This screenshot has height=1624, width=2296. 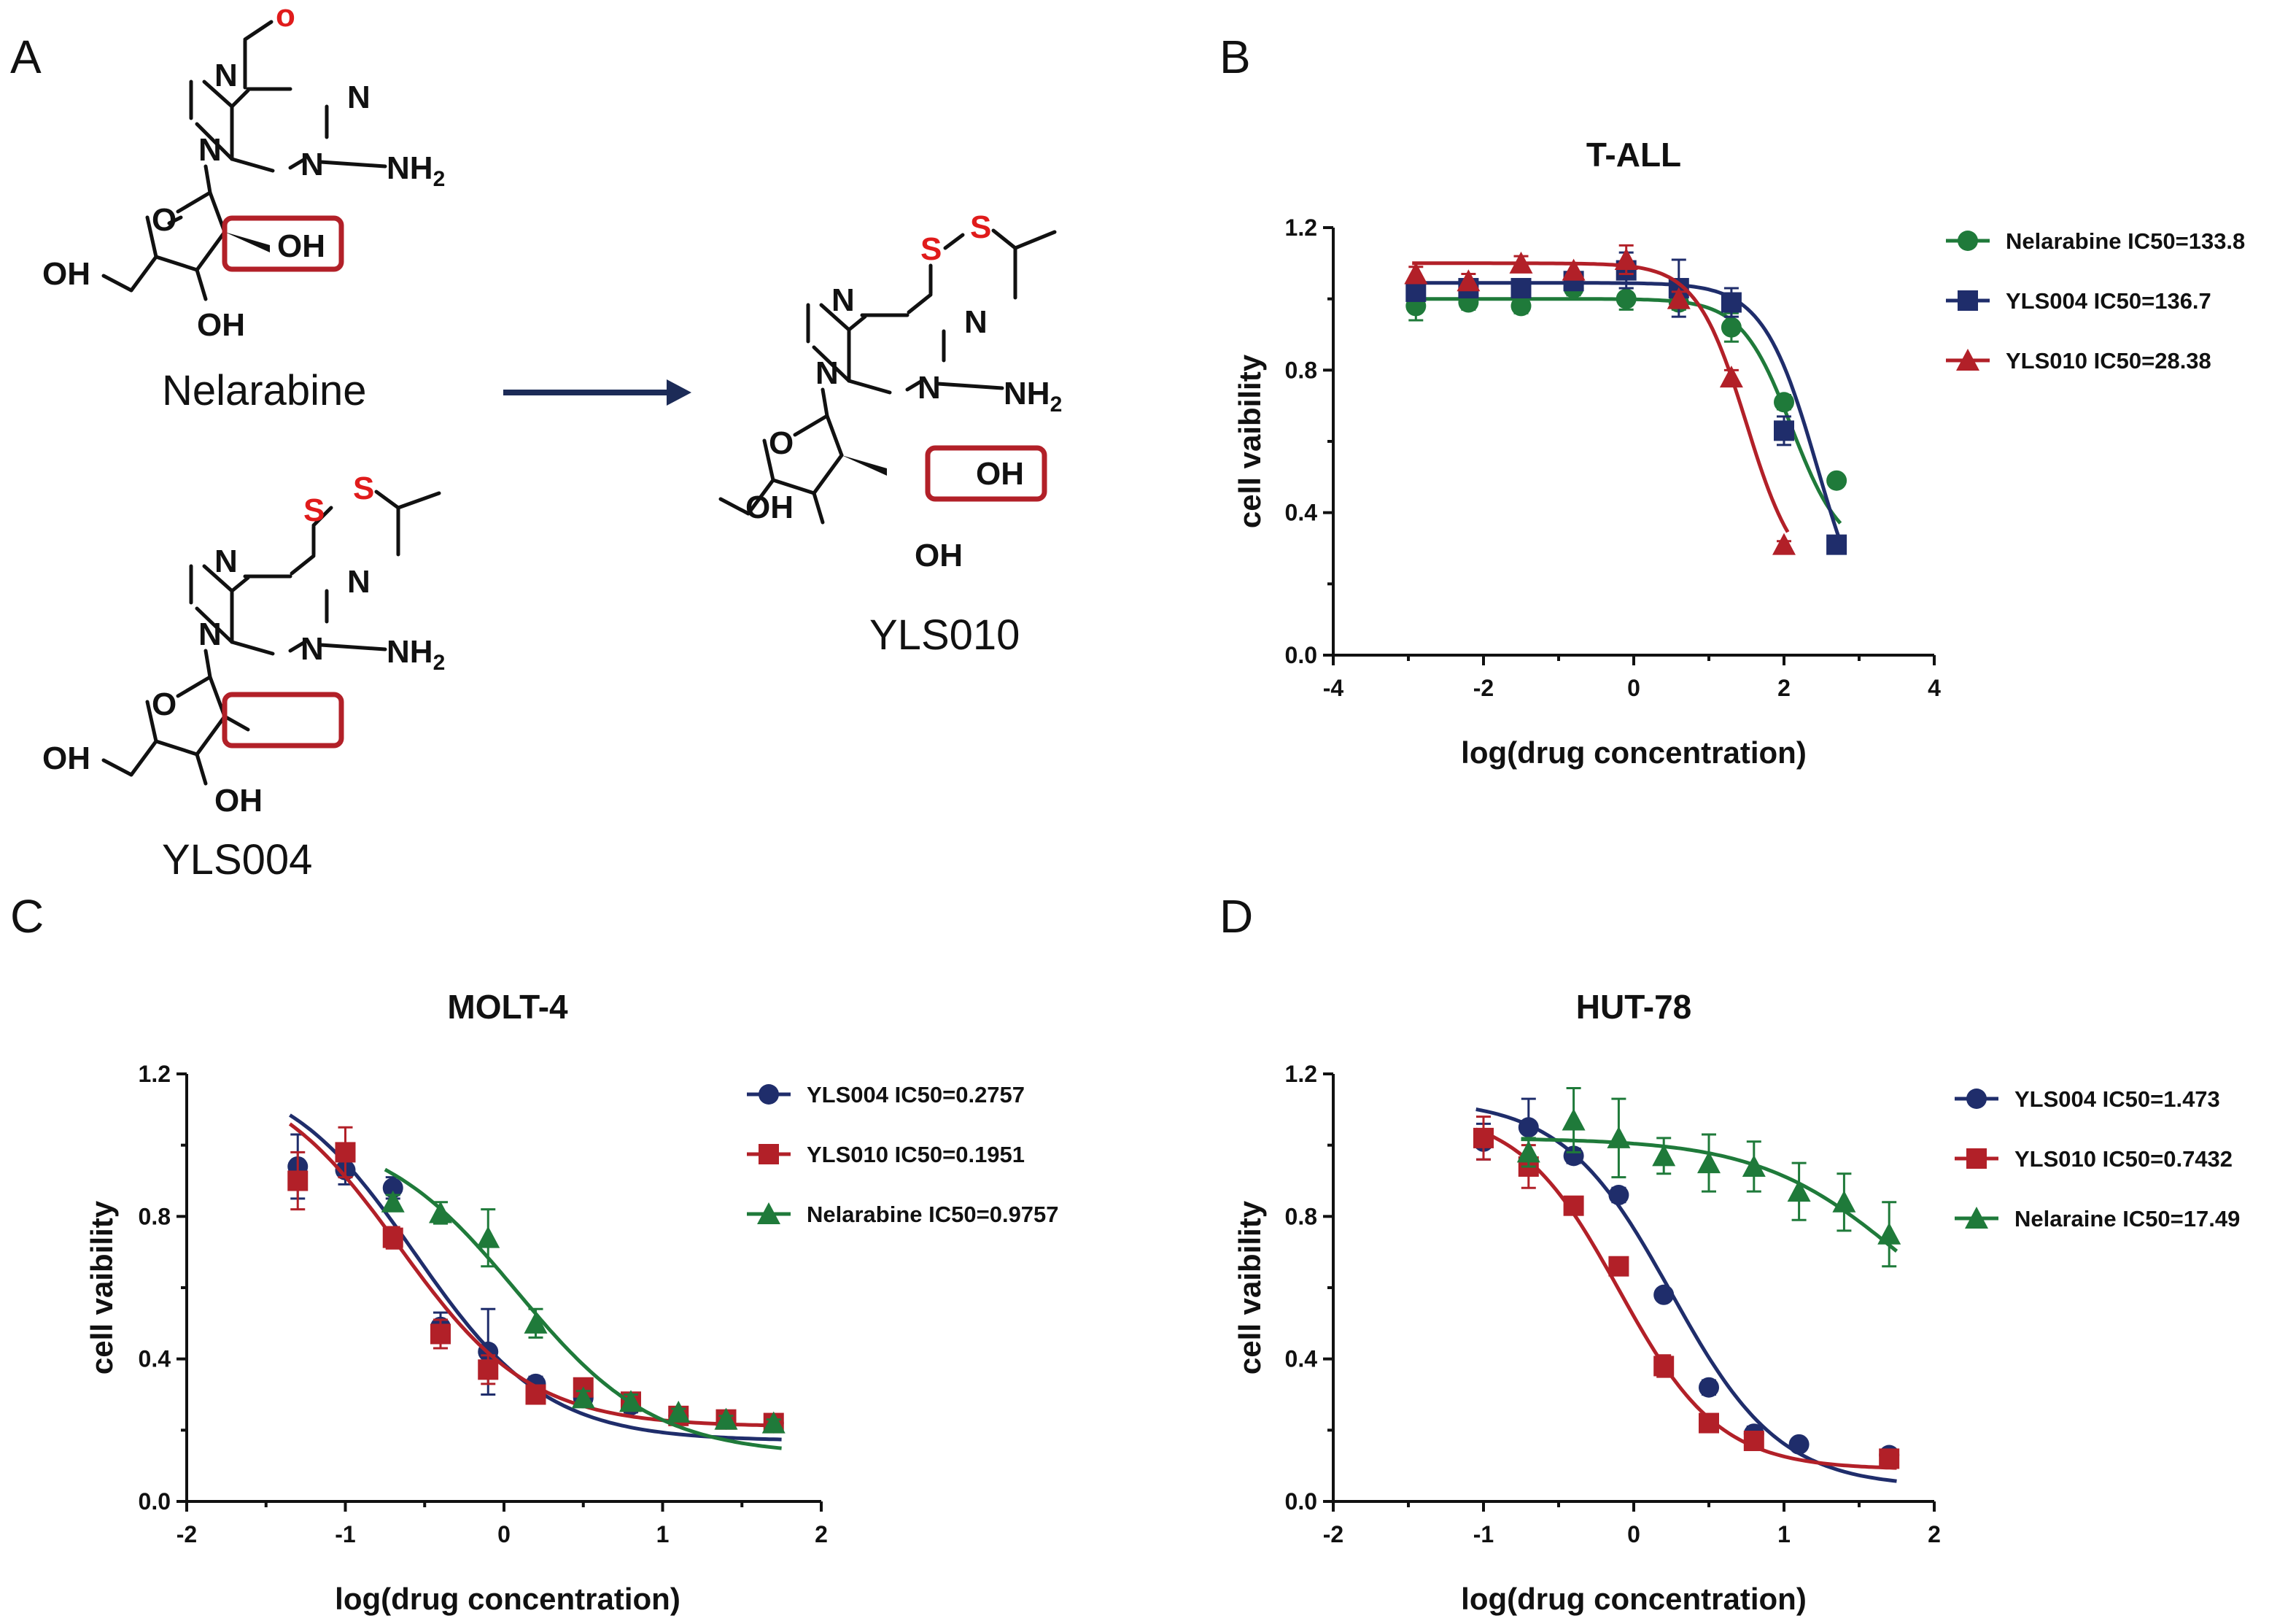 What do you see at coordinates (2094, 1159) in the screenshot?
I see `legend-item: YLS010 IC50=0.7432` at bounding box center [2094, 1159].